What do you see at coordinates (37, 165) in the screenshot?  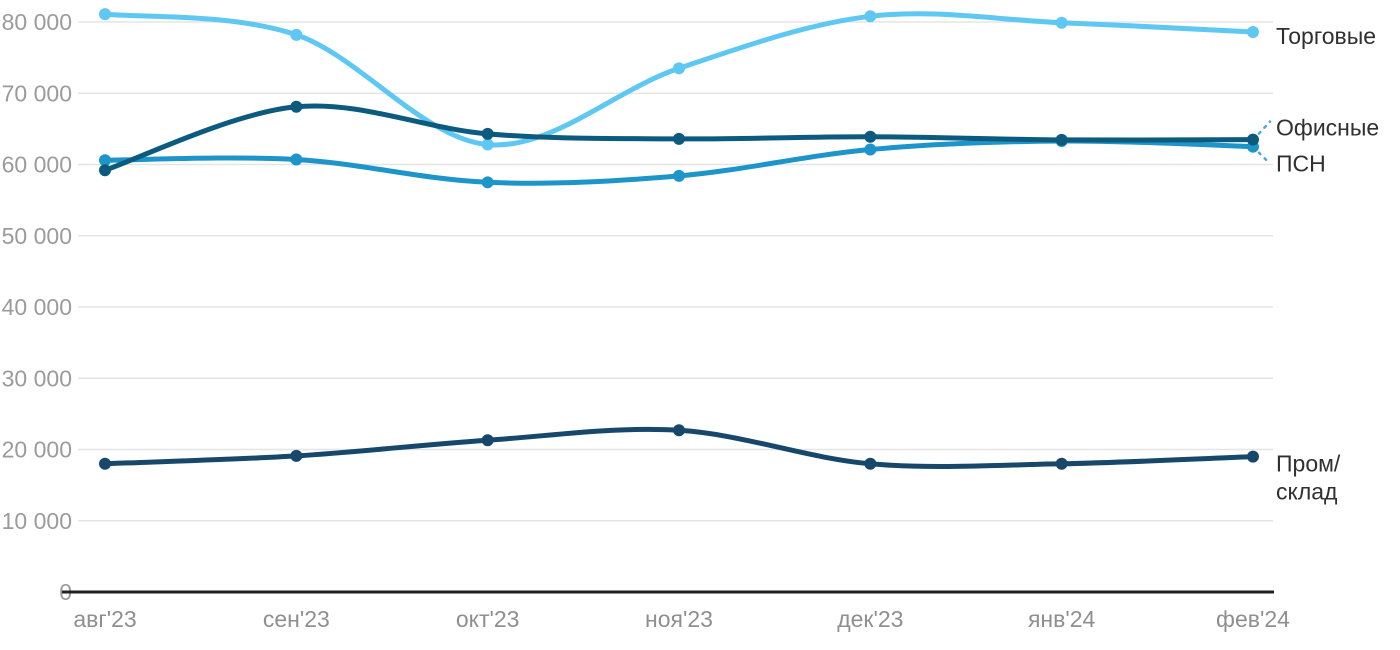 I see `y-axis-tick-label: 60 000` at bounding box center [37, 165].